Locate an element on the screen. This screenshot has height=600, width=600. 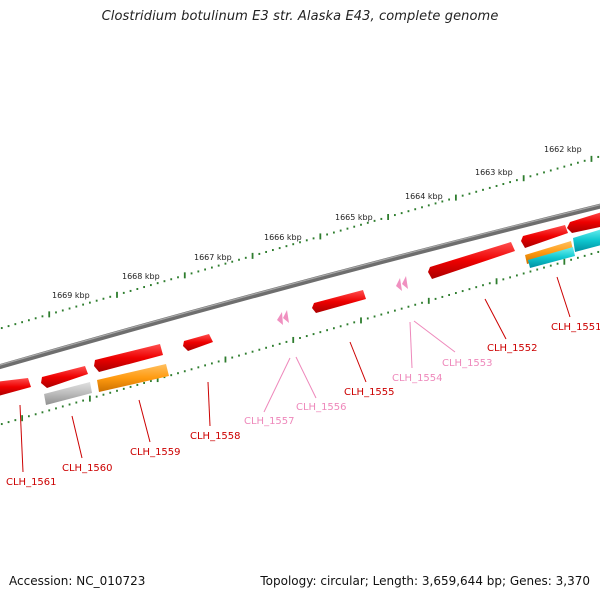
scale-label: 1663 kbp is located at coordinates (494, 172).